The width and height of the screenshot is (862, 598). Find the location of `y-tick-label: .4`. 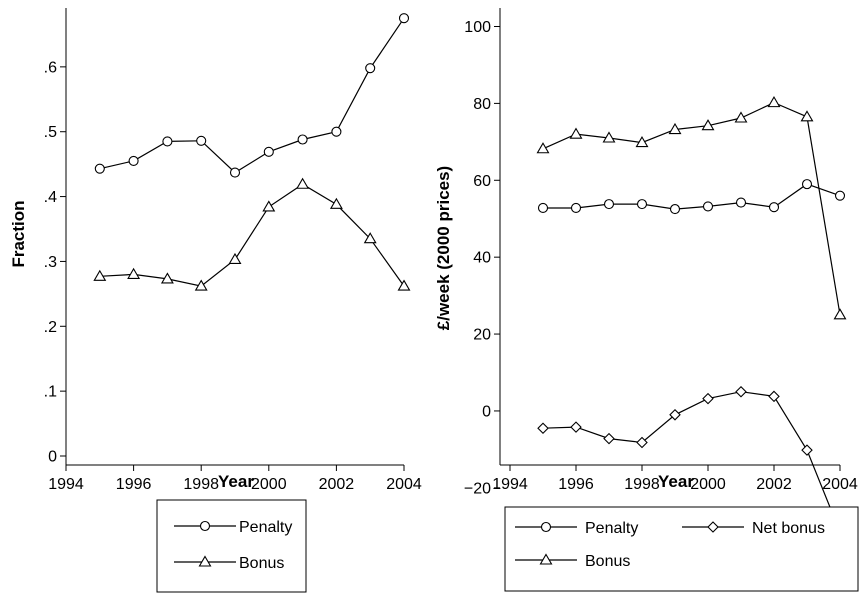

y-tick-label: .4 is located at coordinates (50, 197).